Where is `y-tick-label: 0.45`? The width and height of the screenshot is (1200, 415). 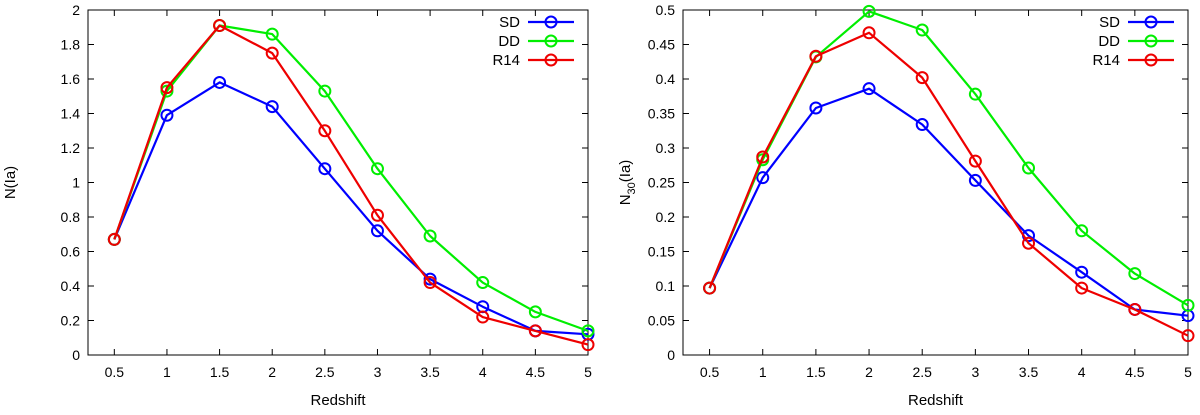
y-tick-label: 0.45 is located at coordinates (661, 45).